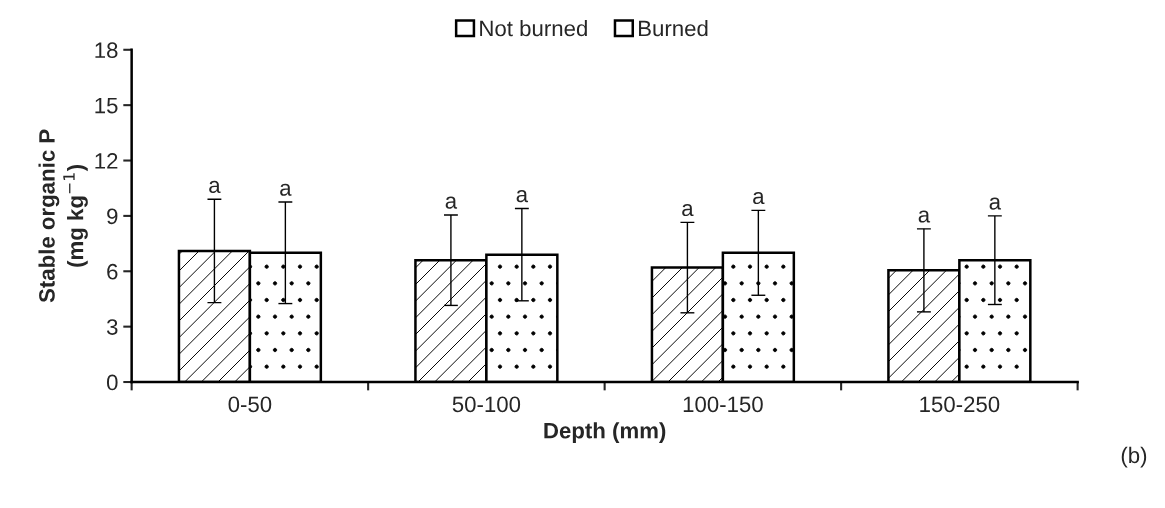 The image size is (1165, 508). I want to click on y-tick-label: 6, so click(112, 271).